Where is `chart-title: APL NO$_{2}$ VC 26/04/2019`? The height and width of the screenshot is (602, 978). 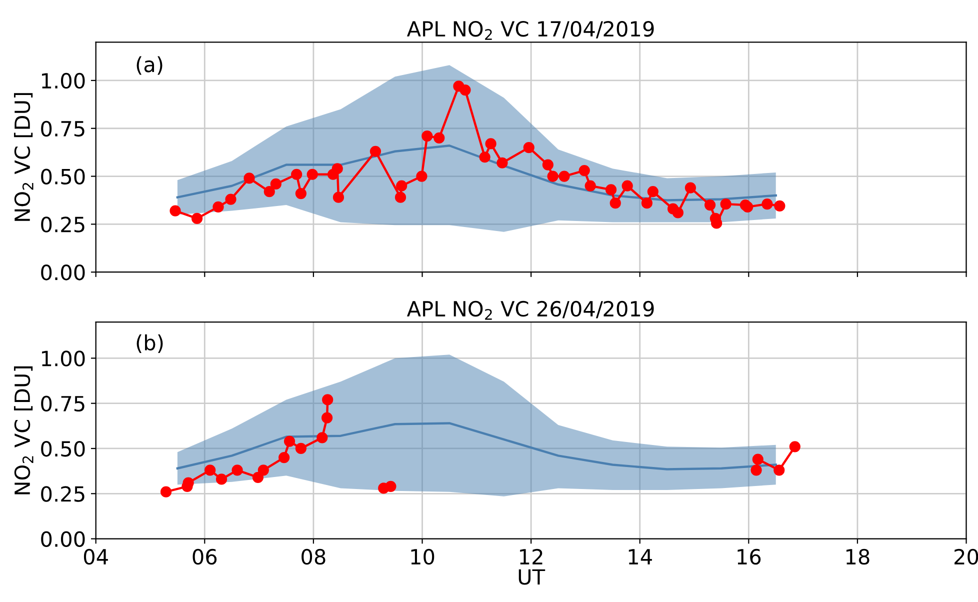 chart-title: APL NO$_{2}$ VC 26/04/2019 is located at coordinates (530, 310).